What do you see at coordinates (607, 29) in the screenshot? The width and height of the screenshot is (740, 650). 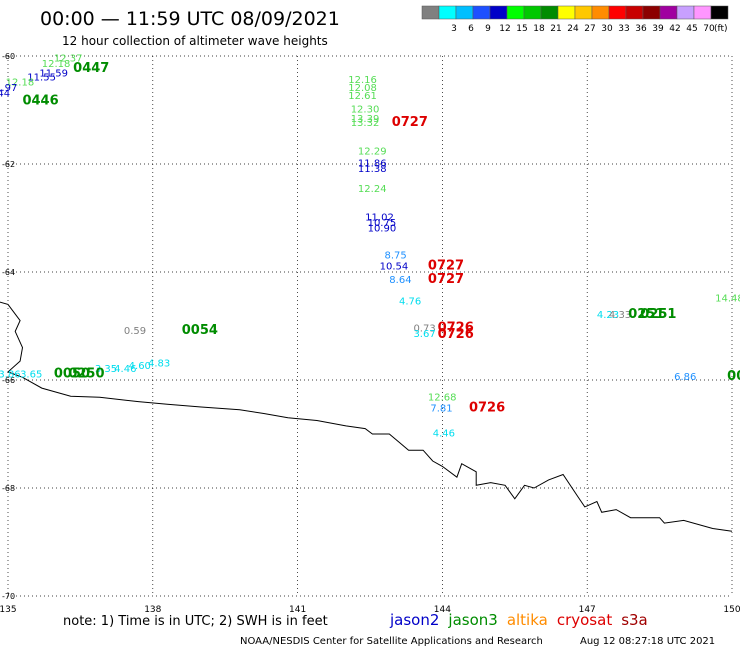 I see `scale-tick-label: 30` at bounding box center [607, 29].